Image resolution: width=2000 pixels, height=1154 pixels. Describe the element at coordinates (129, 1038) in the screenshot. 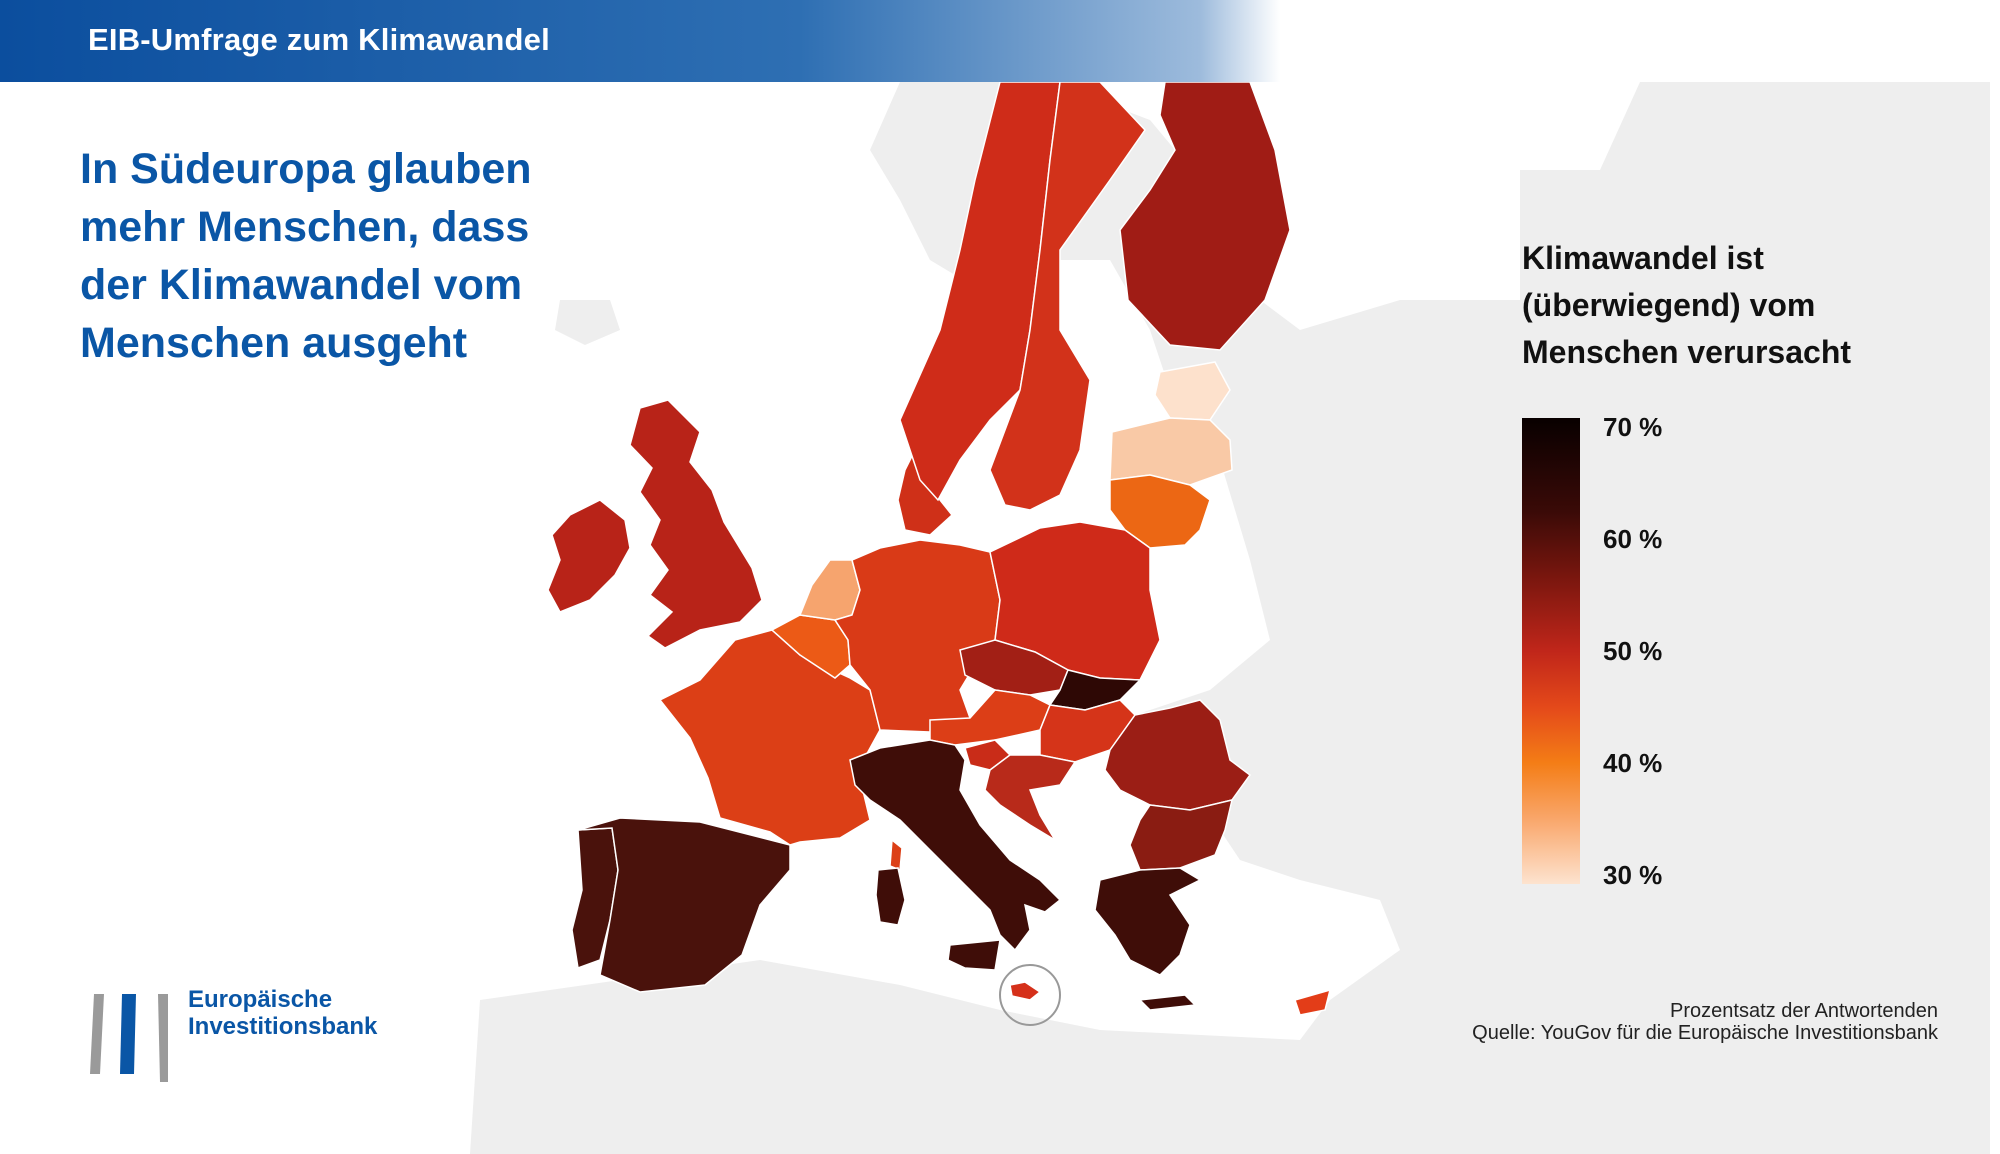

I see `eib-logo-icon` at that location.